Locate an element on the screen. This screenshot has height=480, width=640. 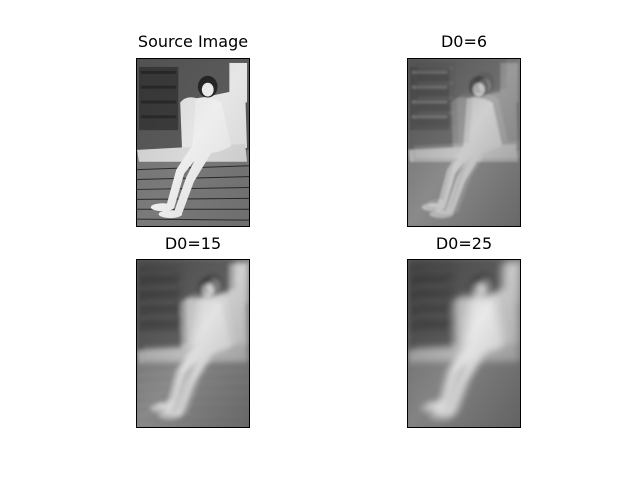
panel-d0-6: D0=6 is located at coordinates (464, 129).